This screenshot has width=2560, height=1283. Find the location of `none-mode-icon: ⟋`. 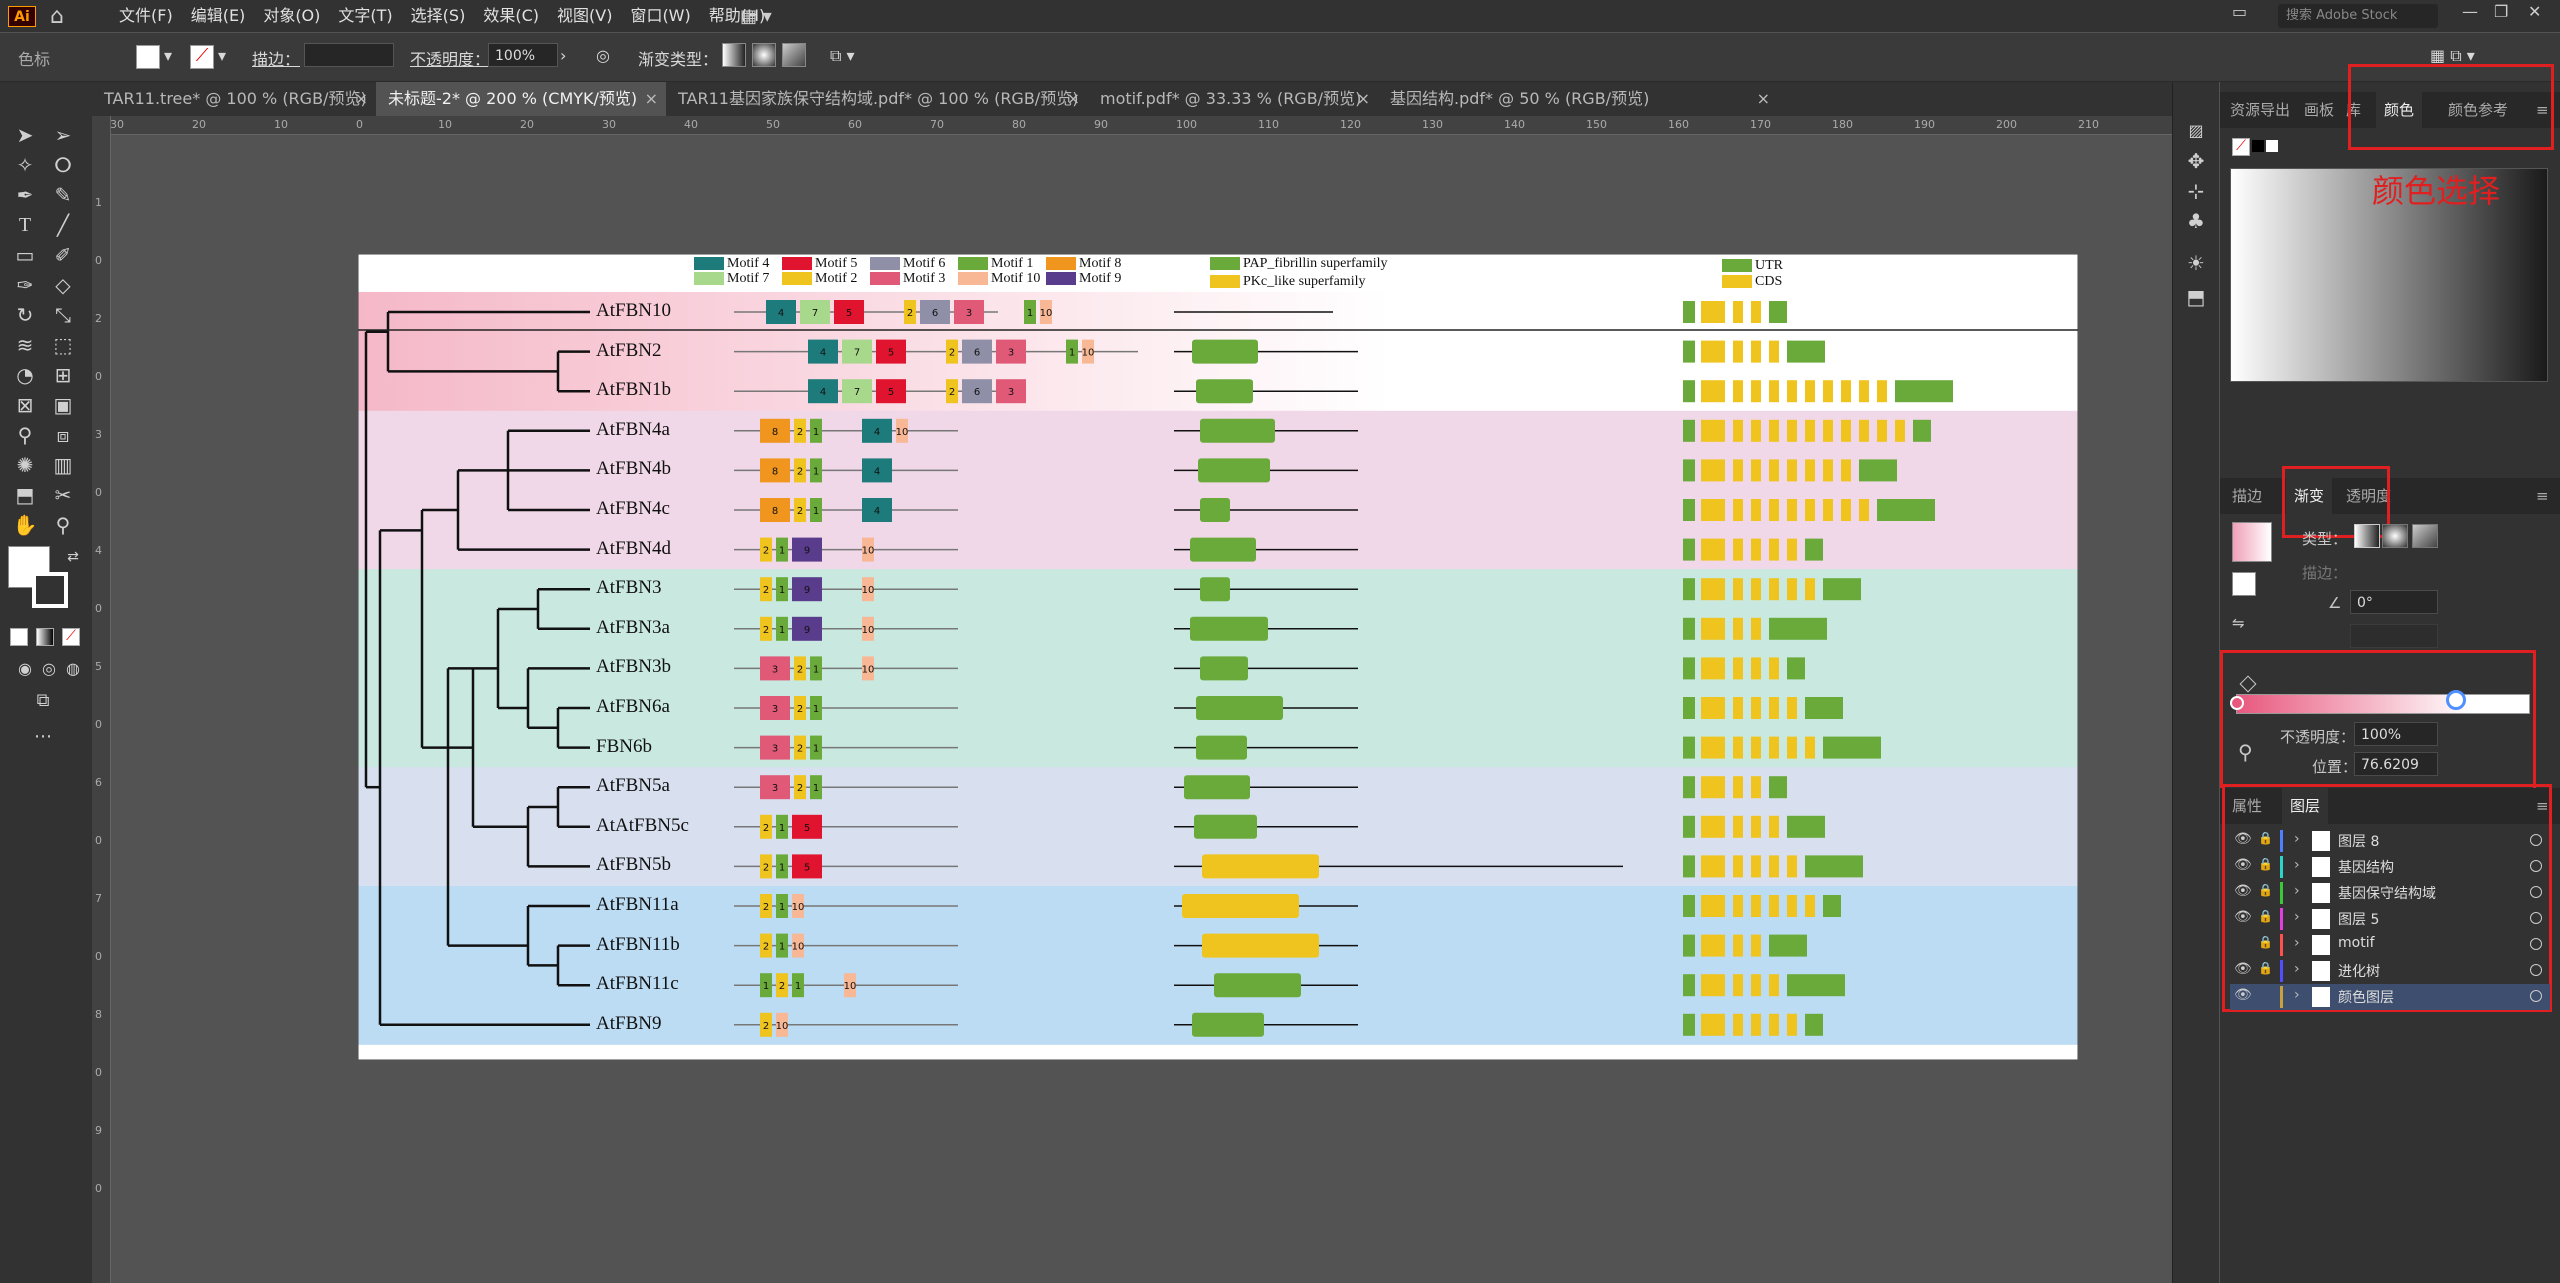

none-mode-icon: ⟋ is located at coordinates (71, 637).